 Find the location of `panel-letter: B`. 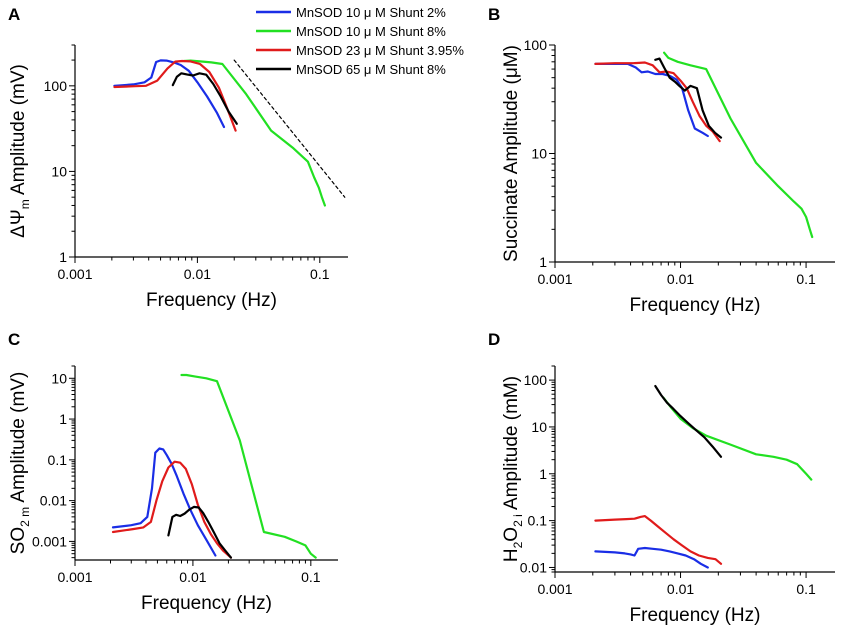

panel-letter: B is located at coordinates (494, 14).